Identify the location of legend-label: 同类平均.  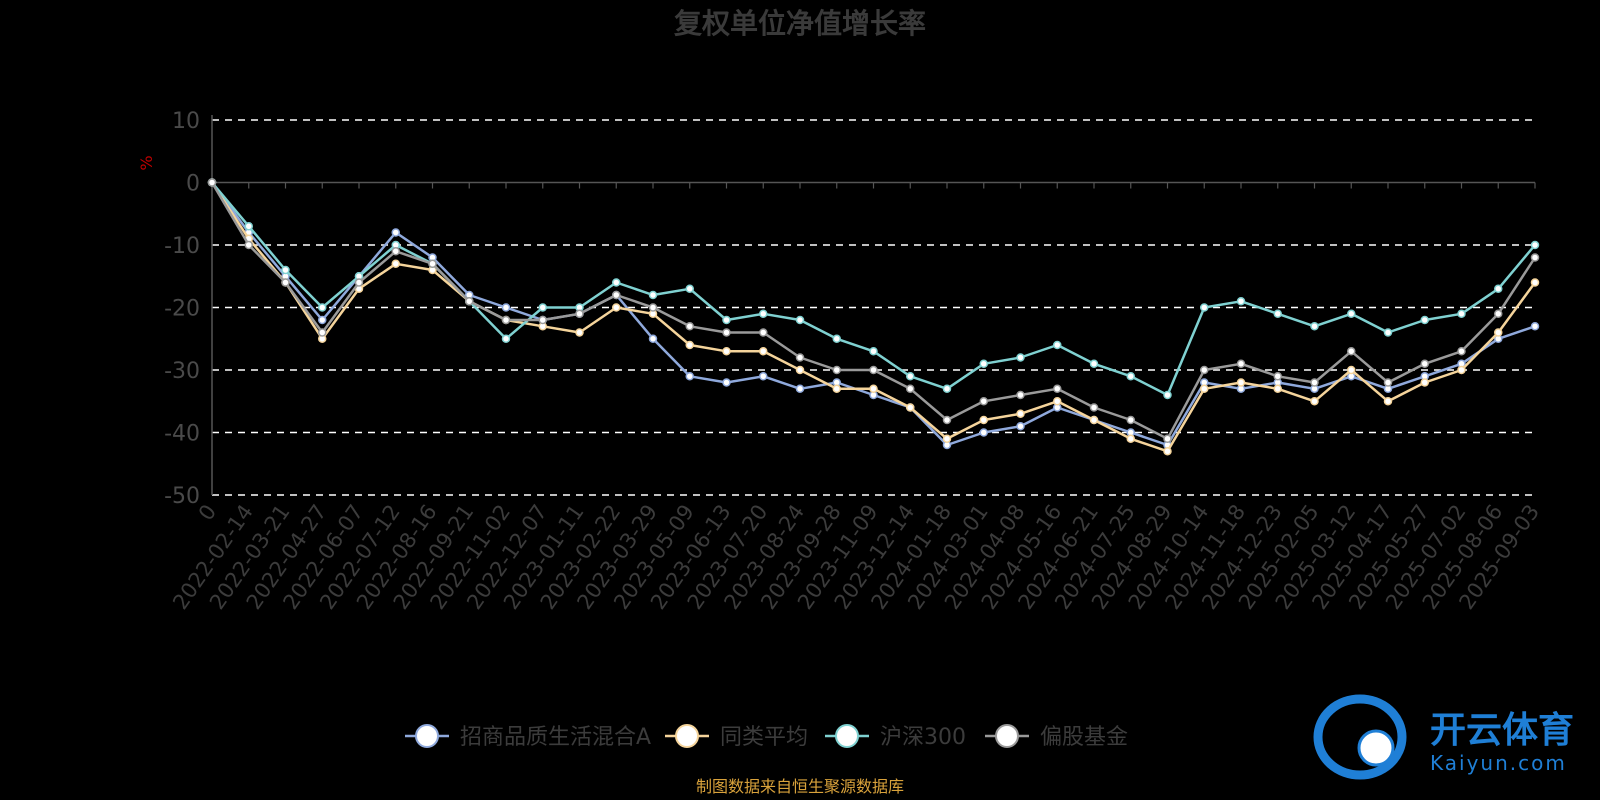
(764, 737).